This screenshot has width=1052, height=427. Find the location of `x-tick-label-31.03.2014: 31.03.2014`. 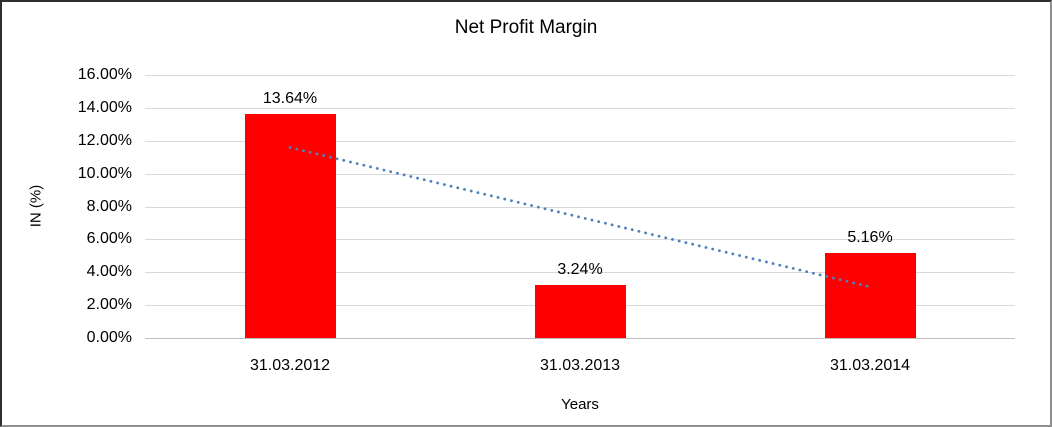

x-tick-label-31.03.2014: 31.03.2014 is located at coordinates (870, 365).